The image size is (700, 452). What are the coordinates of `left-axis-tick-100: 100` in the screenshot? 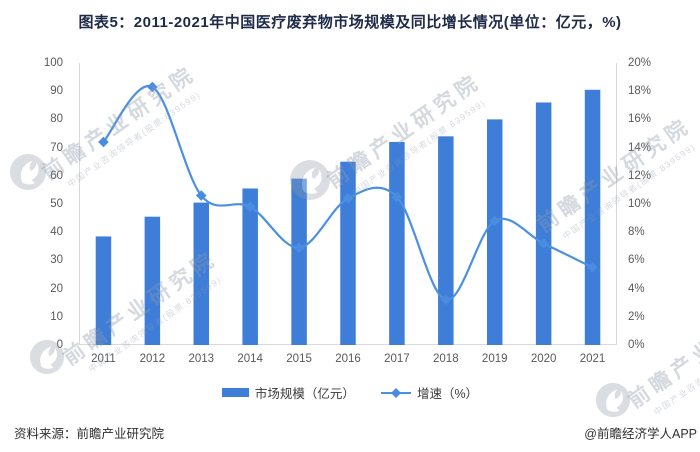 It's located at (53, 63).